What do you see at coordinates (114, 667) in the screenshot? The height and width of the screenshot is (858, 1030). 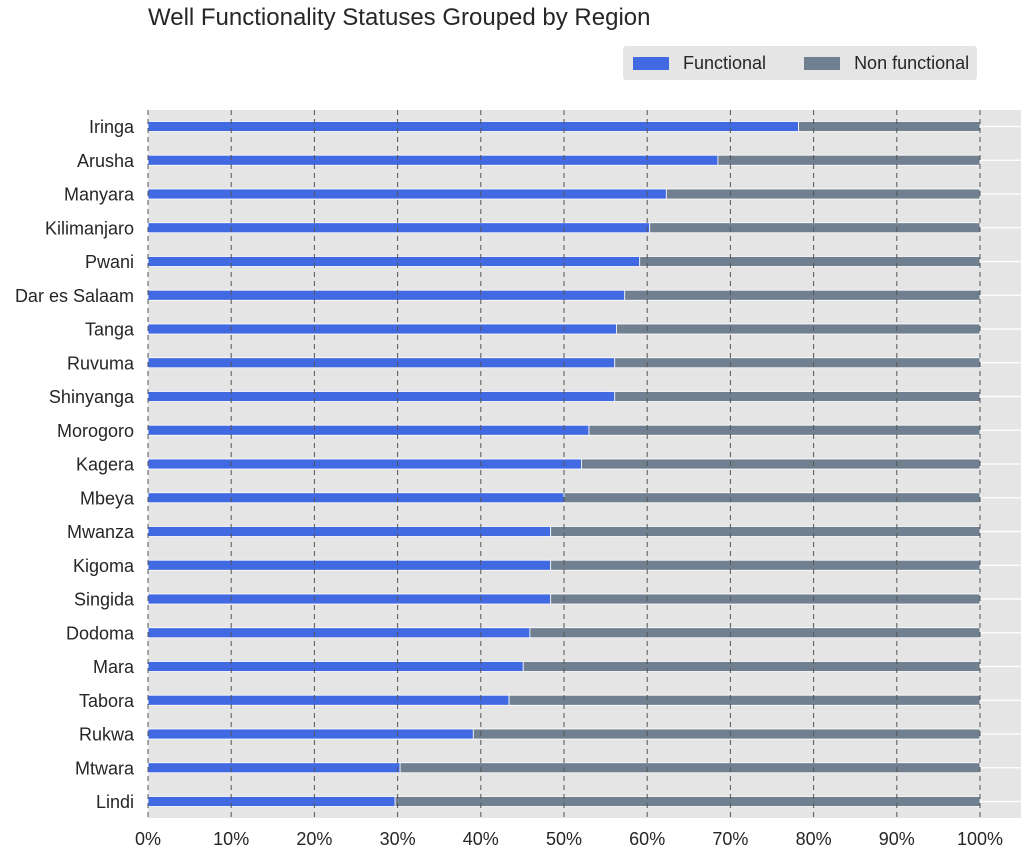 I see `y-tick-label: Mara` at bounding box center [114, 667].